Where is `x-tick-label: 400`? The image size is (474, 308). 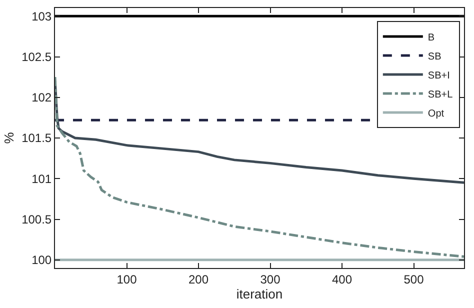
x-tick-label: 400 is located at coordinates (342, 279).